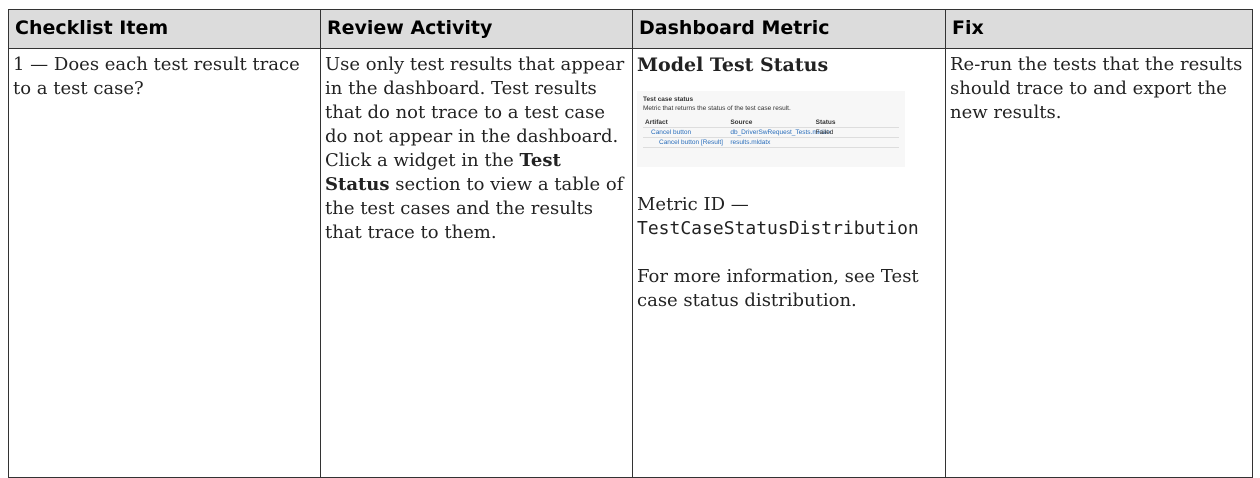 The height and width of the screenshot is (478, 1260). I want to click on shot-title: Test case status, so click(668, 99).